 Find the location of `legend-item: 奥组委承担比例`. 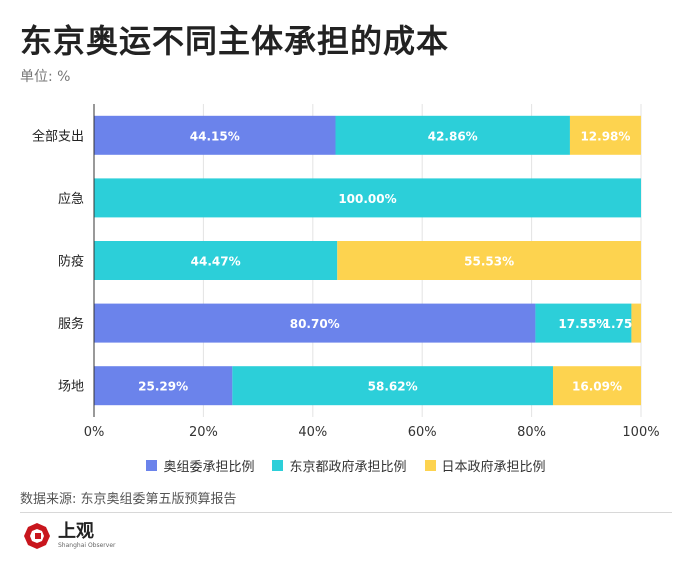

legend-item: 奥组委承担比例 is located at coordinates (200, 465).